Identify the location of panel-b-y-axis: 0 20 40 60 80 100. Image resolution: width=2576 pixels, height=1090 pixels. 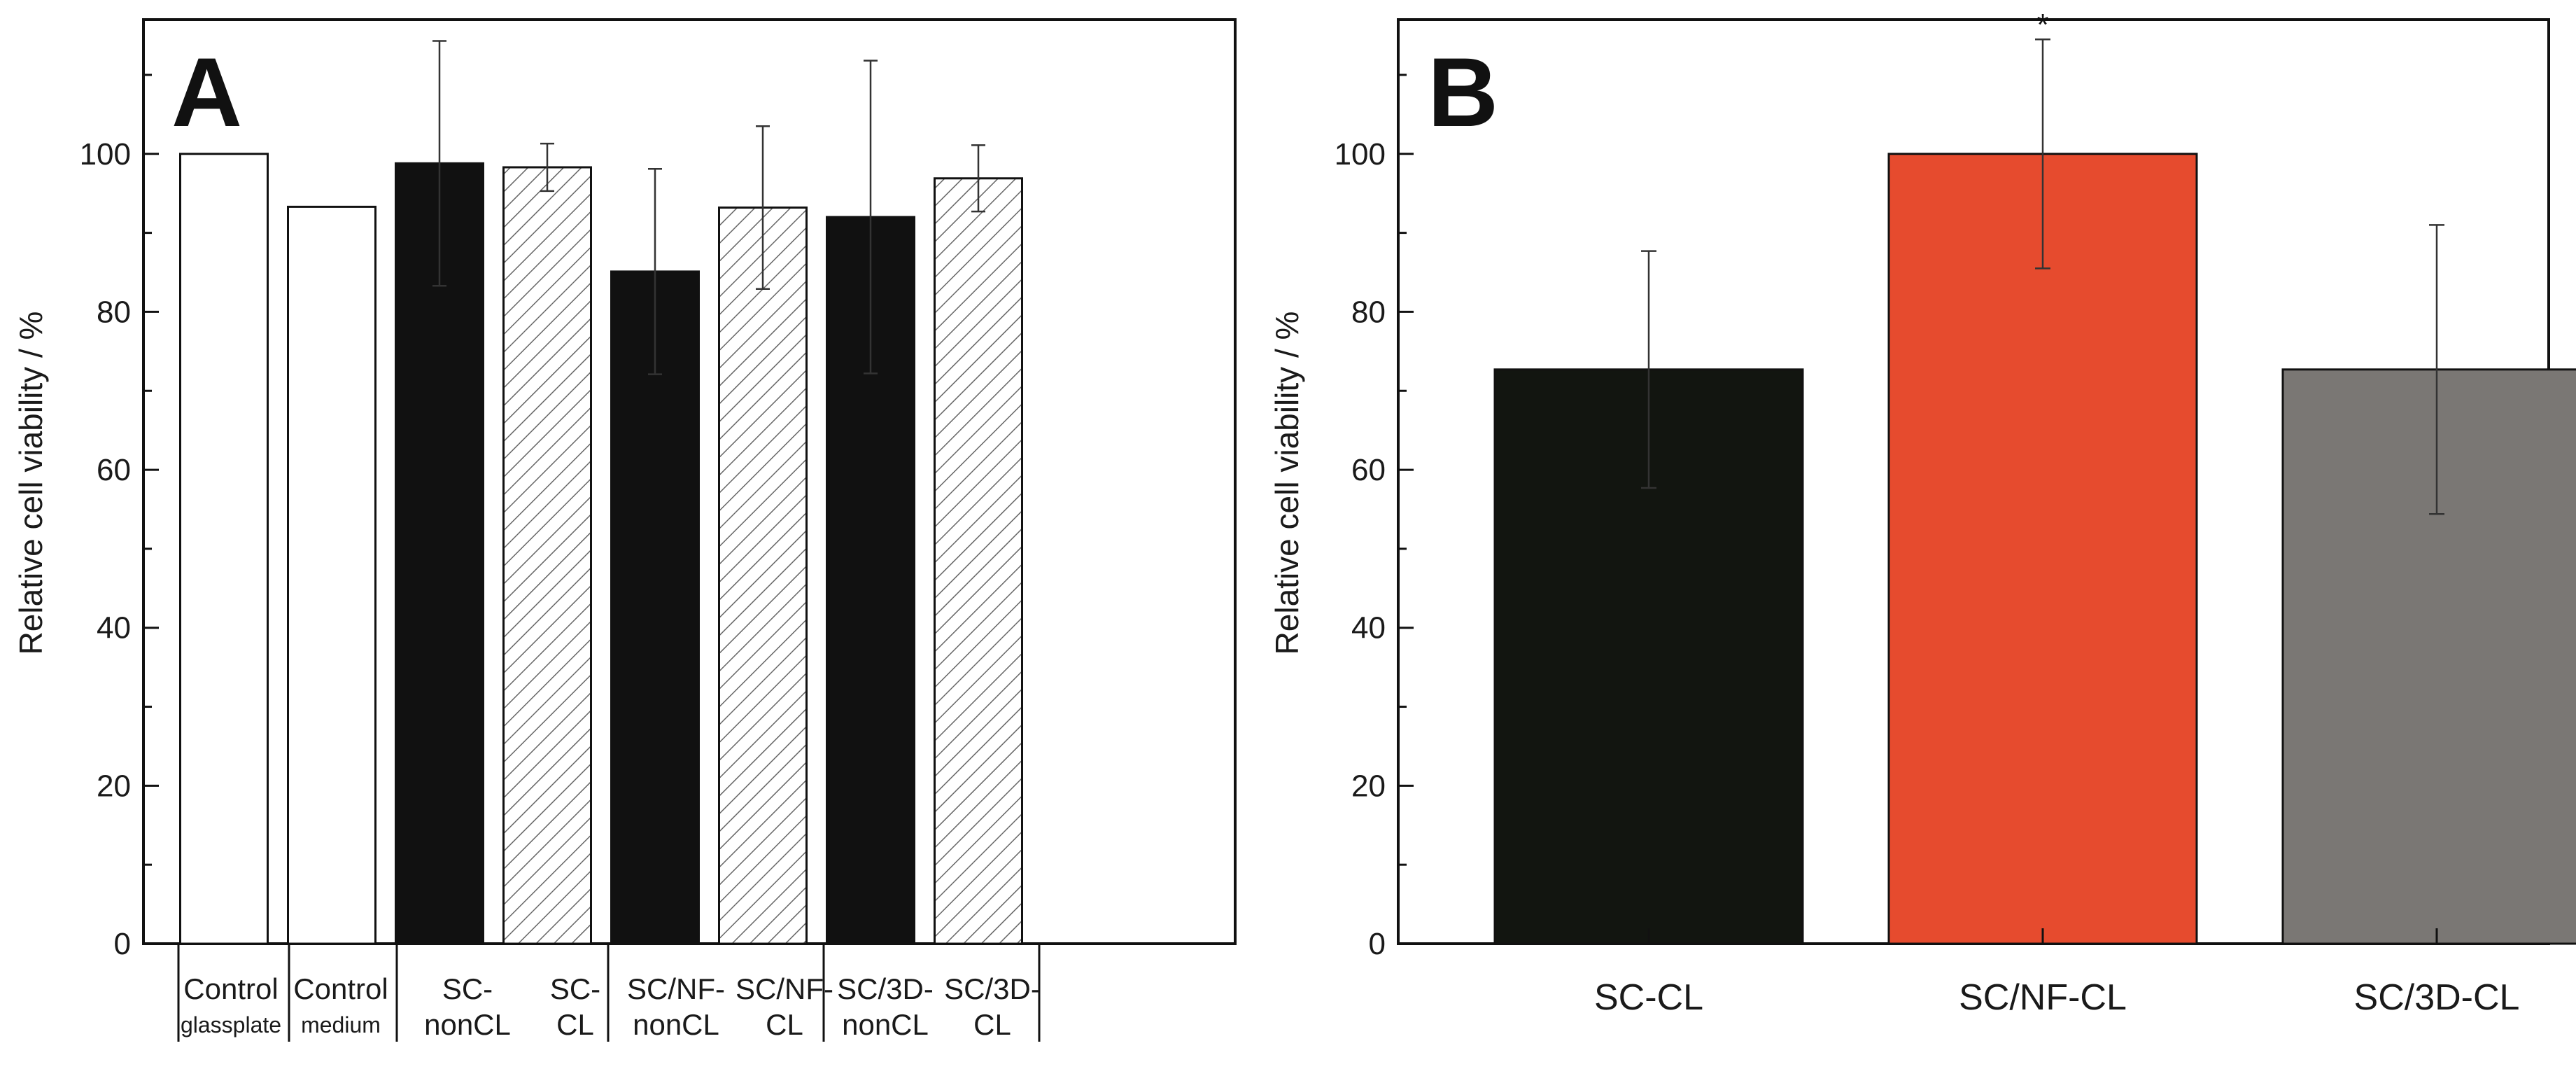
(1374, 517).